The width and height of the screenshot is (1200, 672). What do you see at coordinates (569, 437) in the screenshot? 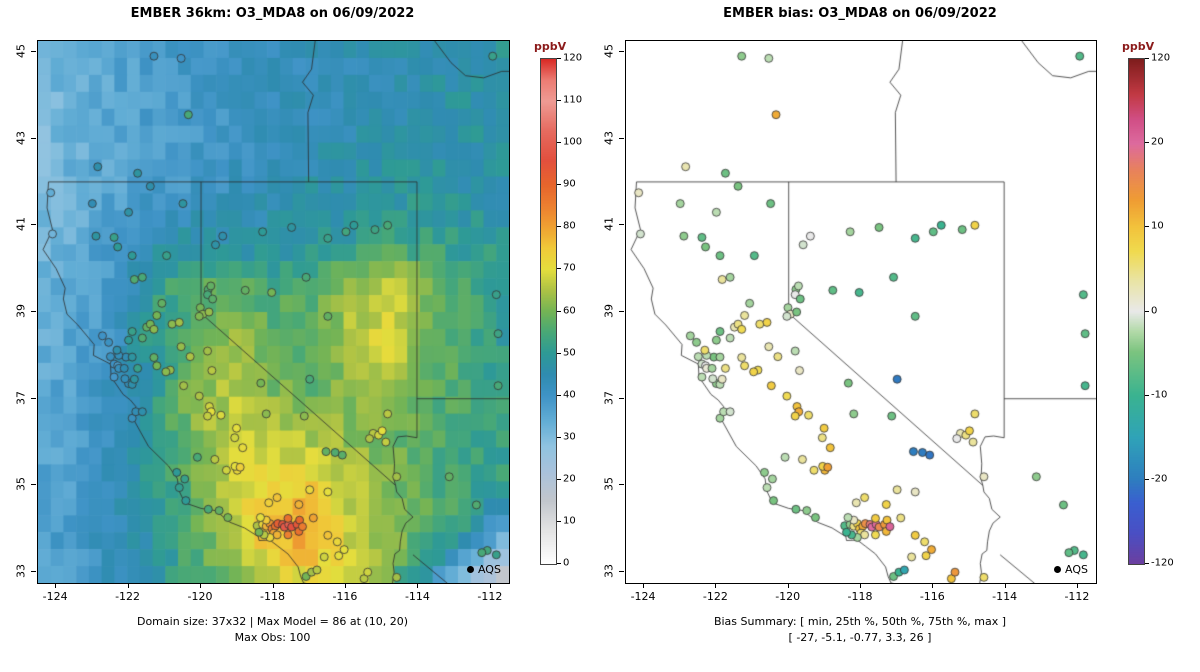
I see `colorbar-tick-label: 30` at bounding box center [569, 437].